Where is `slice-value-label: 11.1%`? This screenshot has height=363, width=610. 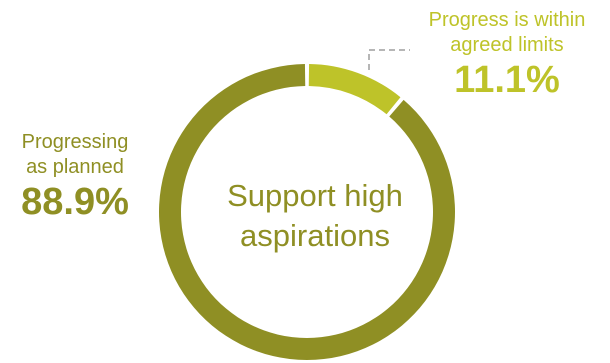
slice-value-label: 11.1% is located at coordinates (507, 80).